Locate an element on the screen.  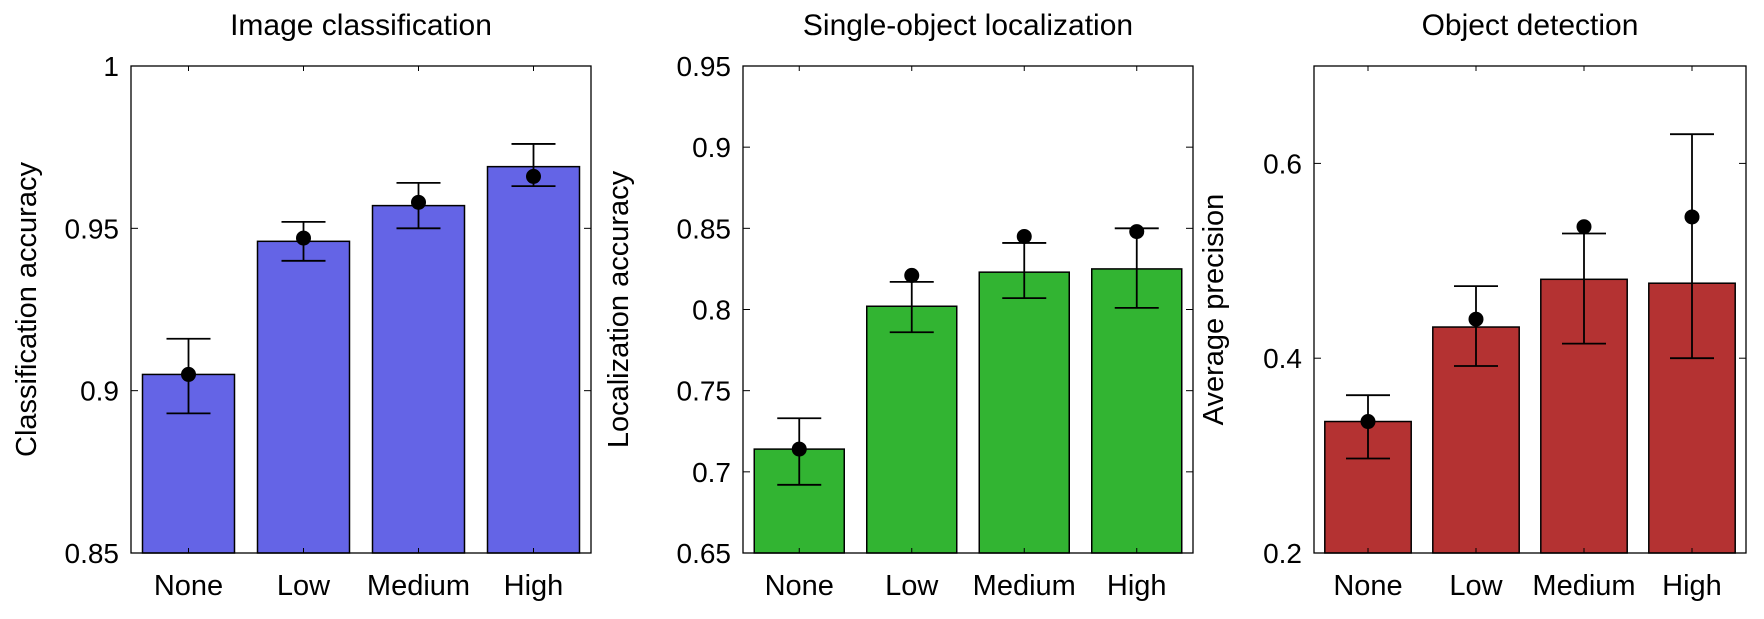
detection-y-tick-label: 0.6 is located at coordinates (1282, 163).